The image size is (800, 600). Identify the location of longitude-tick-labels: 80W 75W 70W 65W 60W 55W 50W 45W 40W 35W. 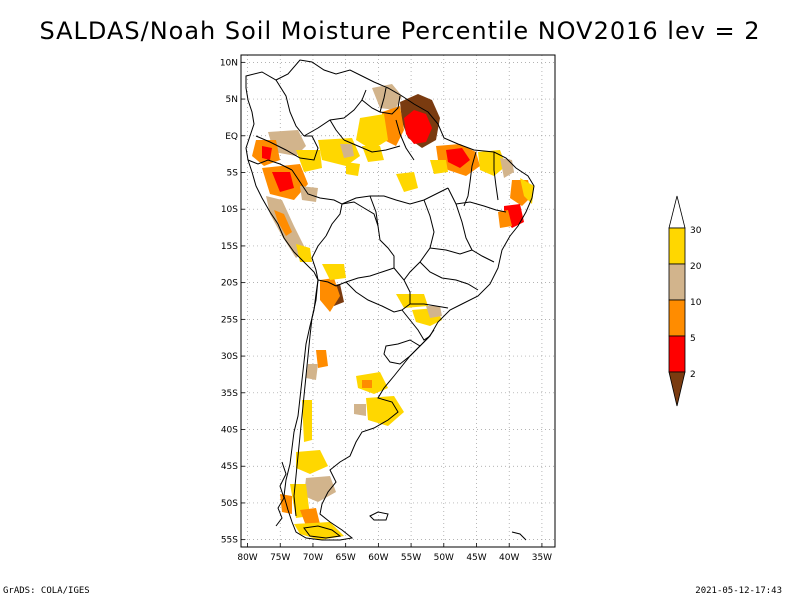
(394, 553).